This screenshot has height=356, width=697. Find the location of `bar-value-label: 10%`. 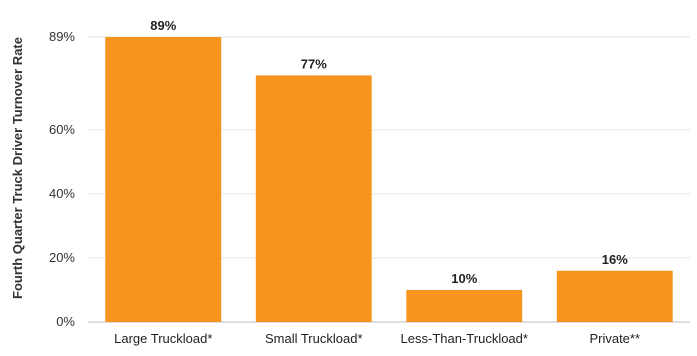

bar-value-label: 10% is located at coordinates (464, 278).